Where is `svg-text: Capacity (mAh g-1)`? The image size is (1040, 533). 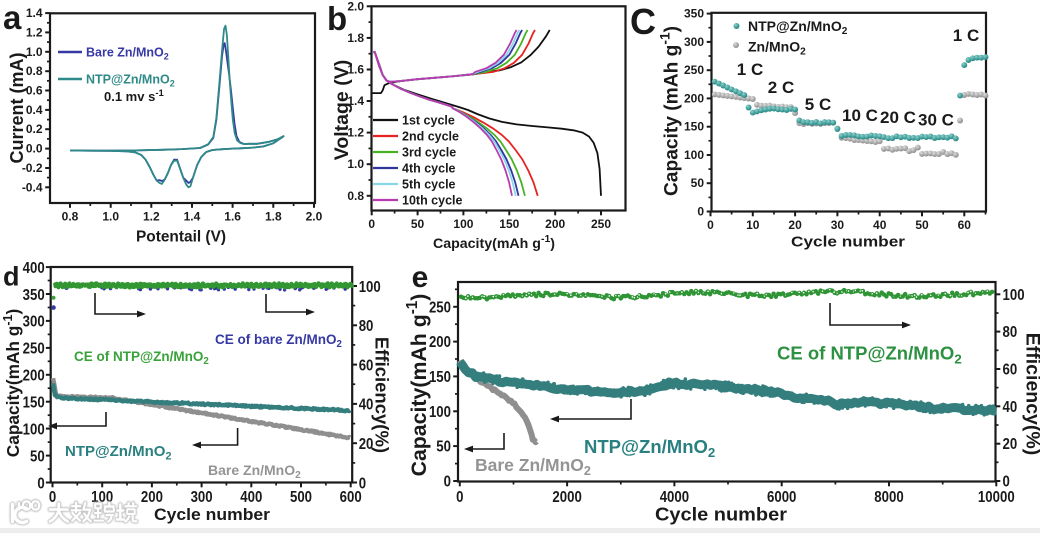 svg-text: Capacity (mAh g-1) is located at coordinates (670, 111).